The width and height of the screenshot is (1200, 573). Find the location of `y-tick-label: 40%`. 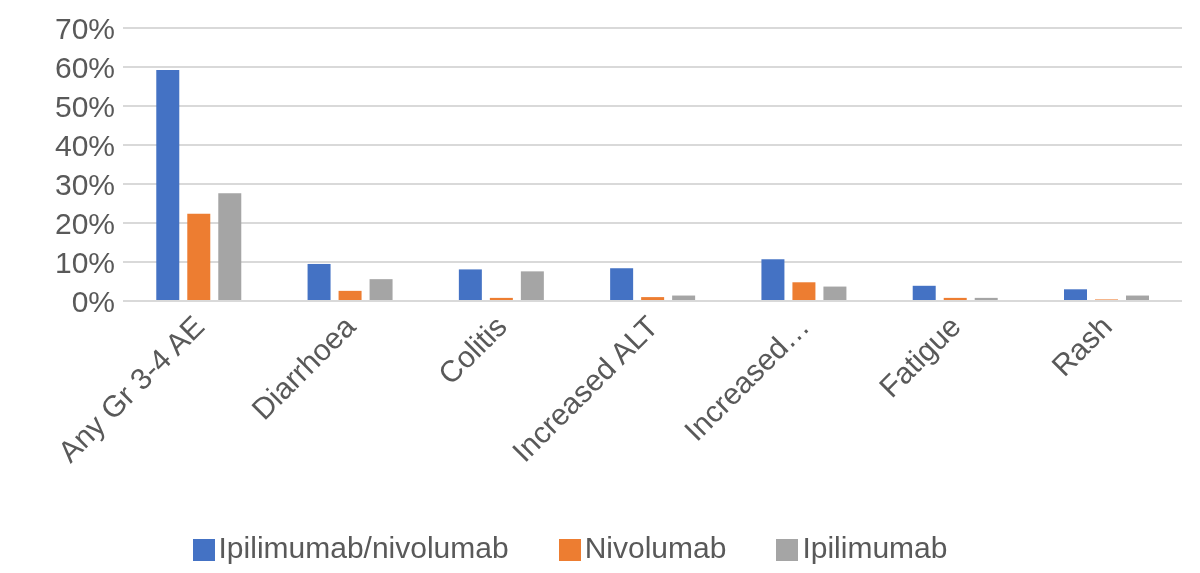

y-tick-label: 40% is located at coordinates (84, 145).